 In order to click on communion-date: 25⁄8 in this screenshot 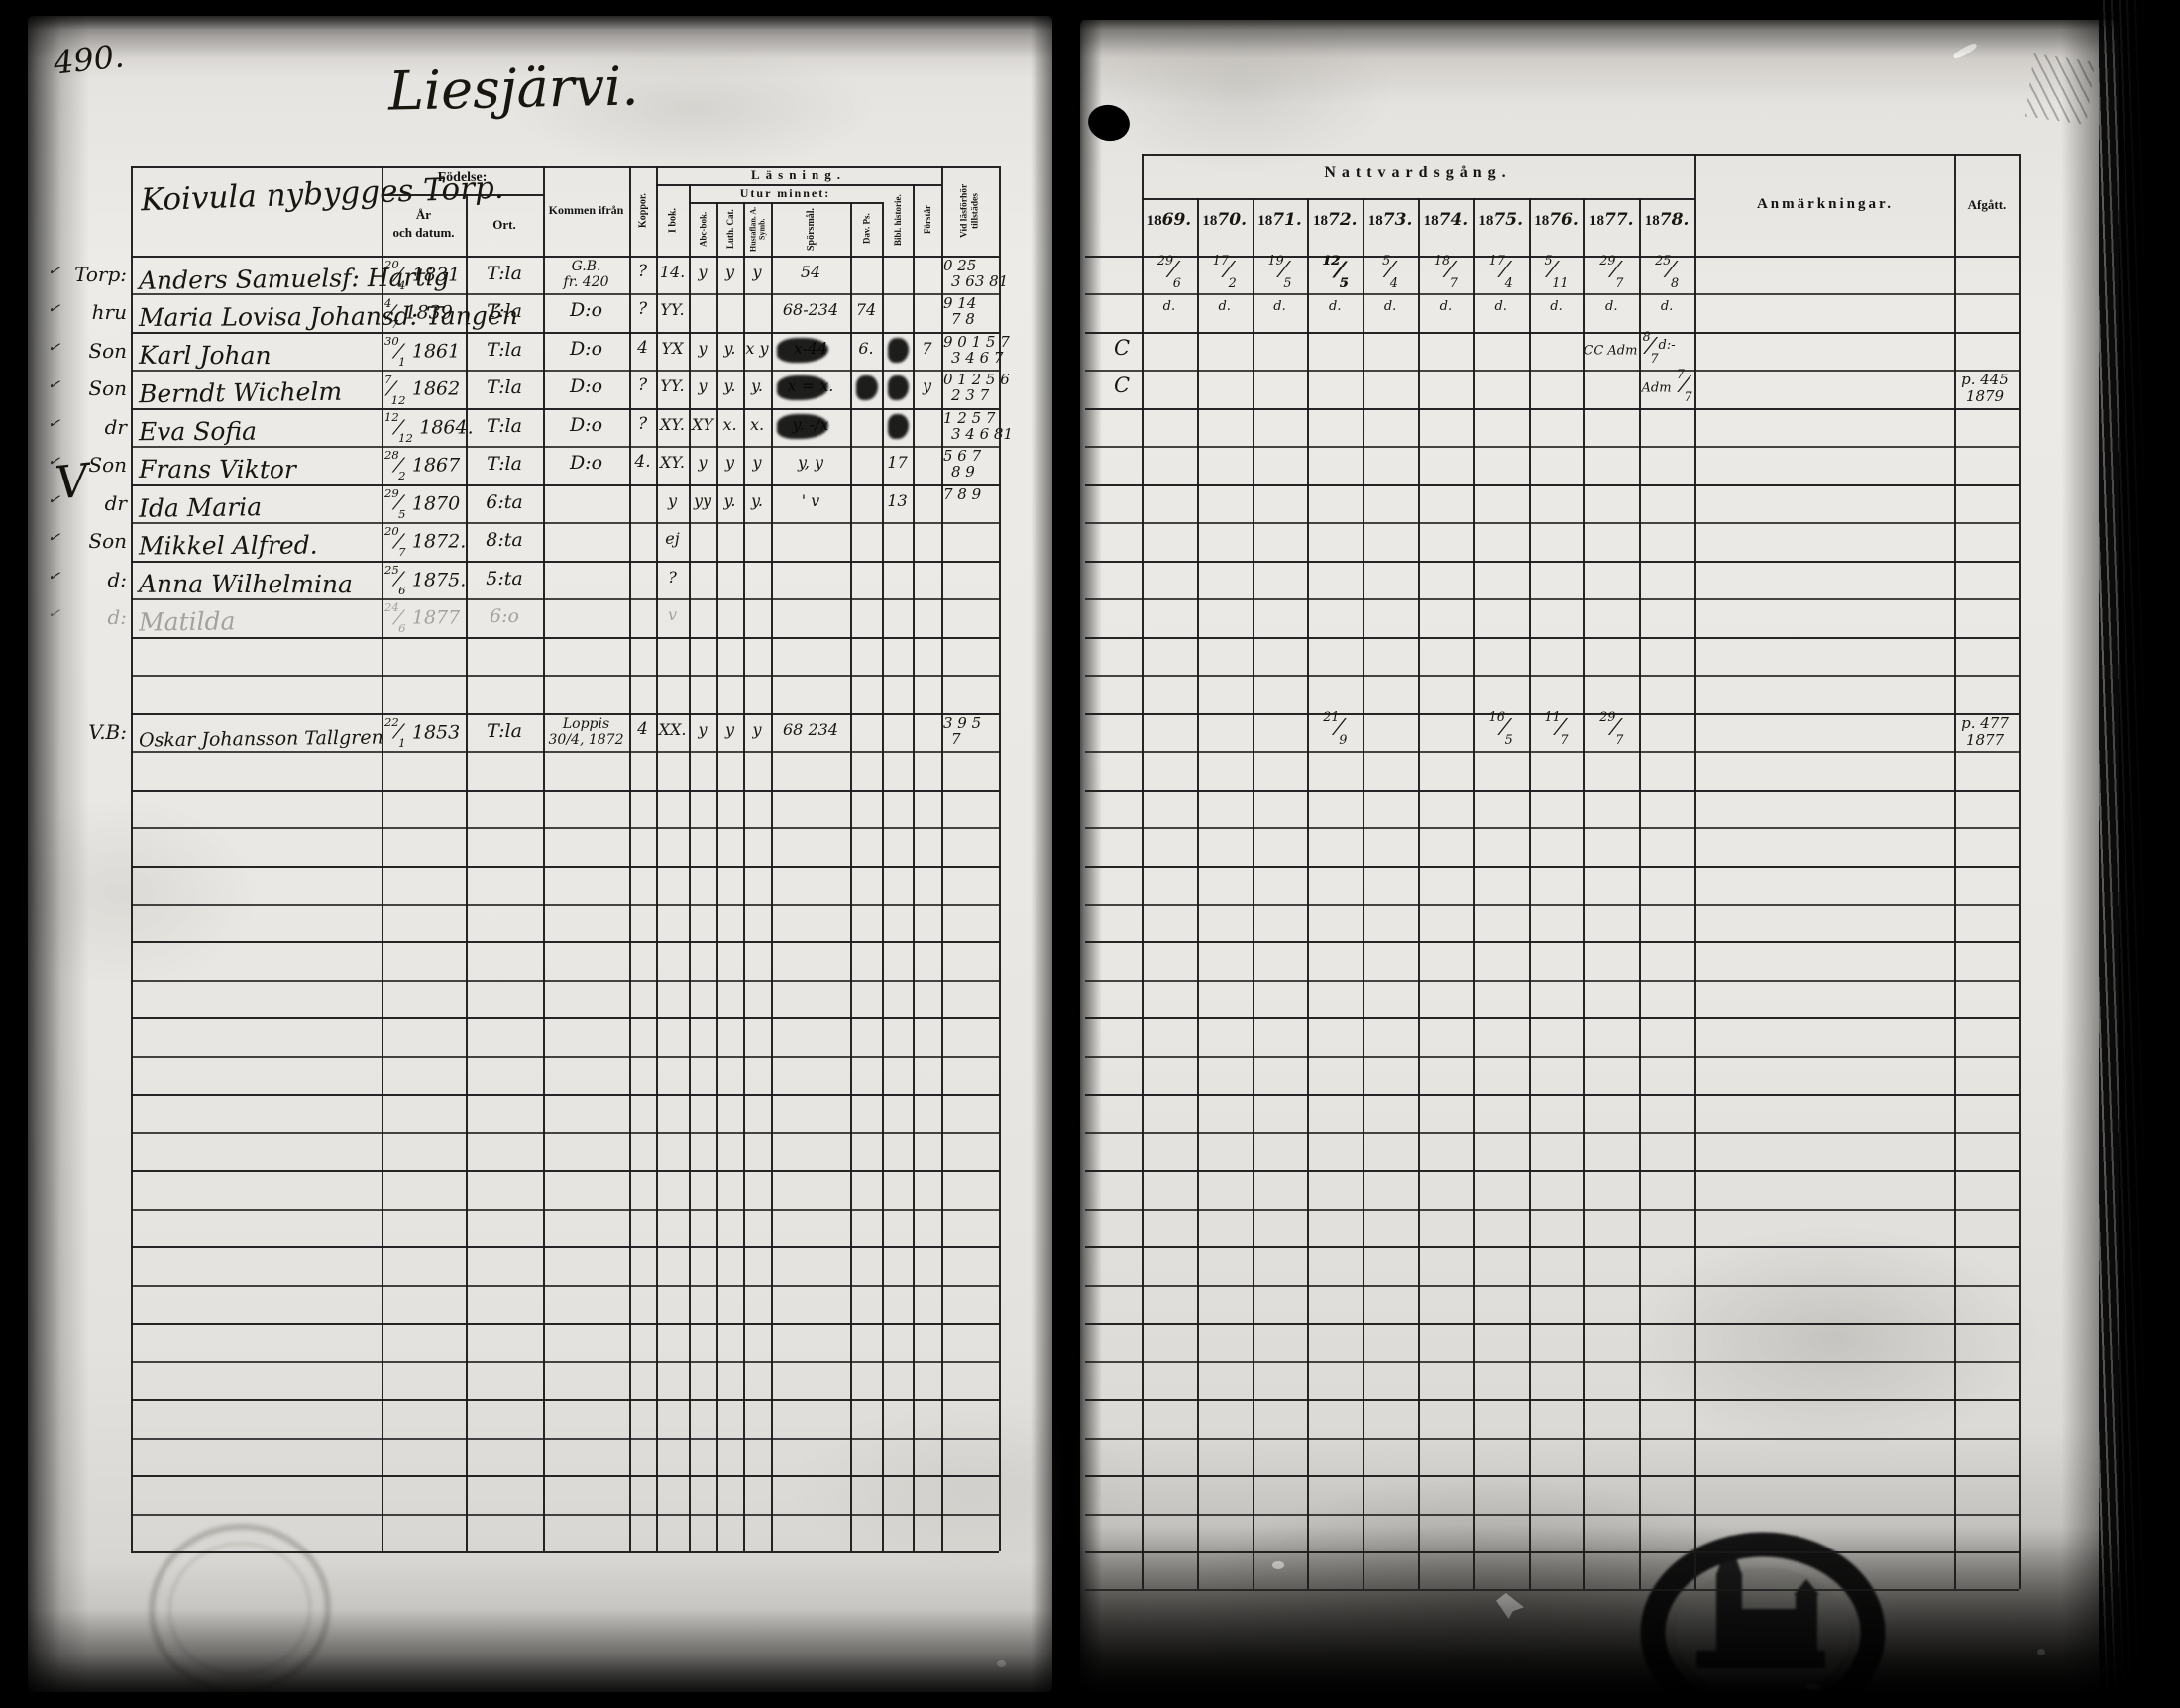, I will do `click(1667, 272)`.